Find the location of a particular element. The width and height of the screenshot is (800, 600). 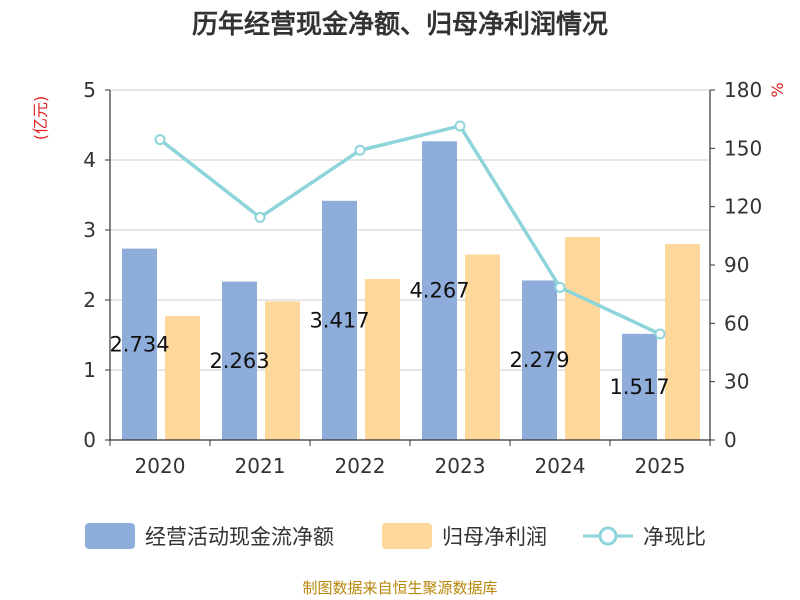

x-tick-label: 2023 is located at coordinates (460, 466).